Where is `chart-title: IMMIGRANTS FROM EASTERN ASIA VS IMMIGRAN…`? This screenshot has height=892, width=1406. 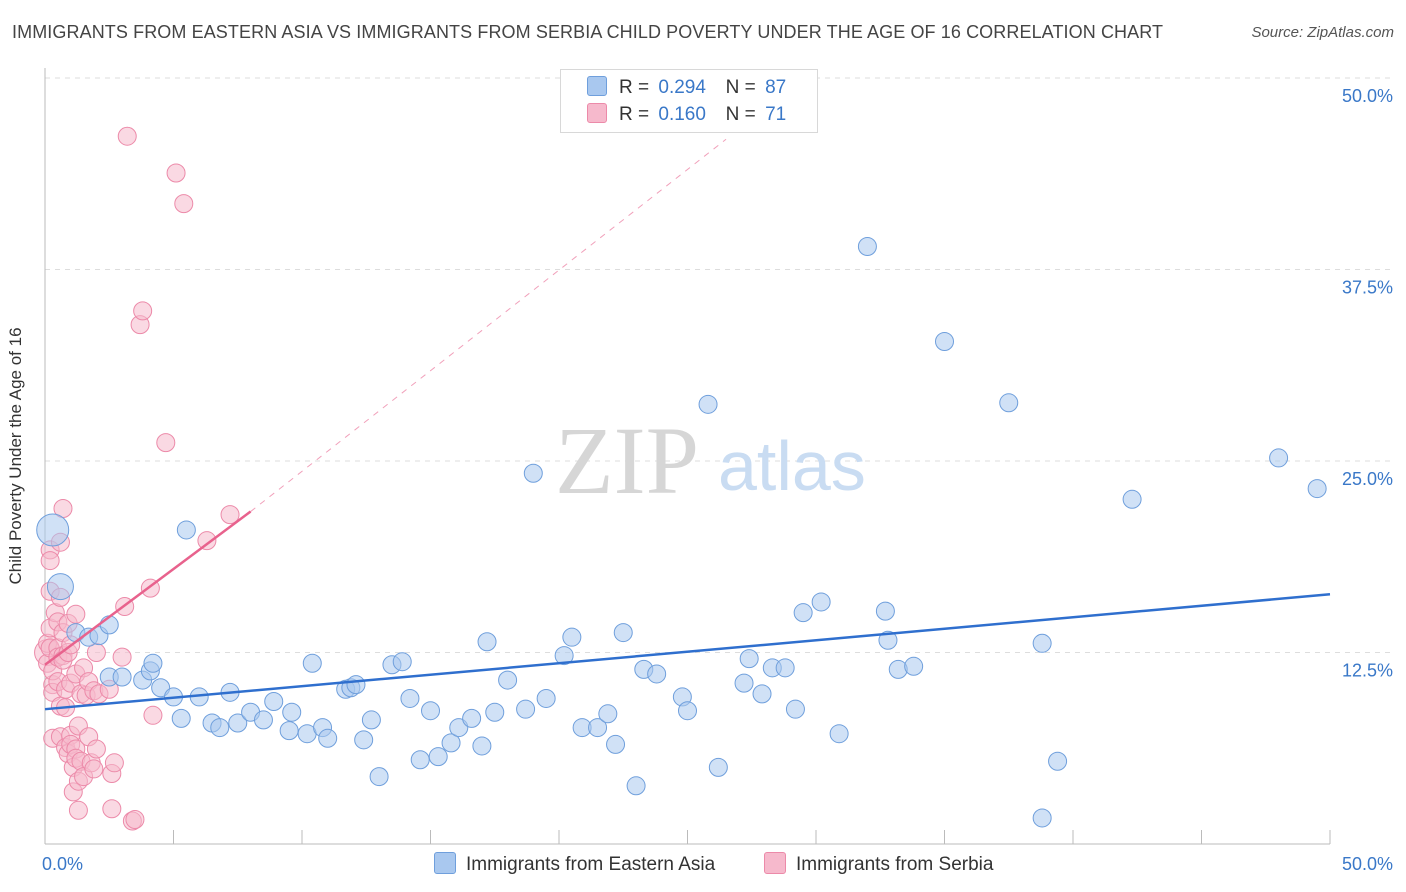 chart-title: IMMIGRANTS FROM EASTERN ASIA VS IMMIGRAN… is located at coordinates (588, 32).